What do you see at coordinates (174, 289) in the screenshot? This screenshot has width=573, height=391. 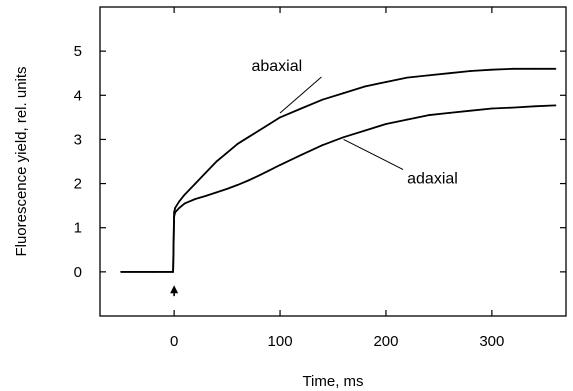 I see `stimulus-arrow-head` at bounding box center [174, 289].